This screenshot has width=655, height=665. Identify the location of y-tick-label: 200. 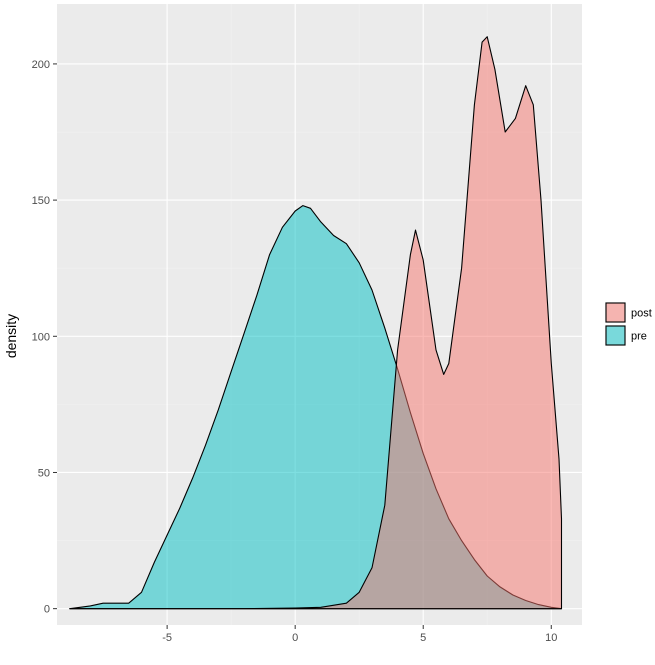
(41, 65).